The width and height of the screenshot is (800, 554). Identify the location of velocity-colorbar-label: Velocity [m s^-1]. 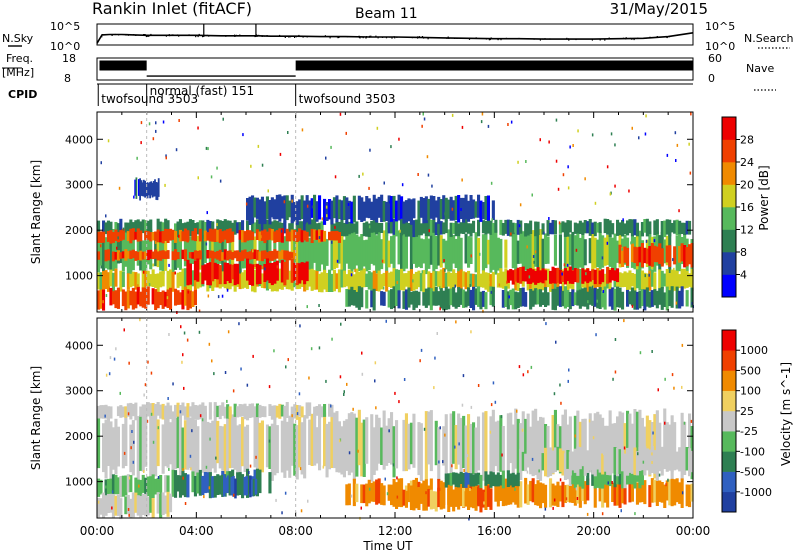
(786, 414).